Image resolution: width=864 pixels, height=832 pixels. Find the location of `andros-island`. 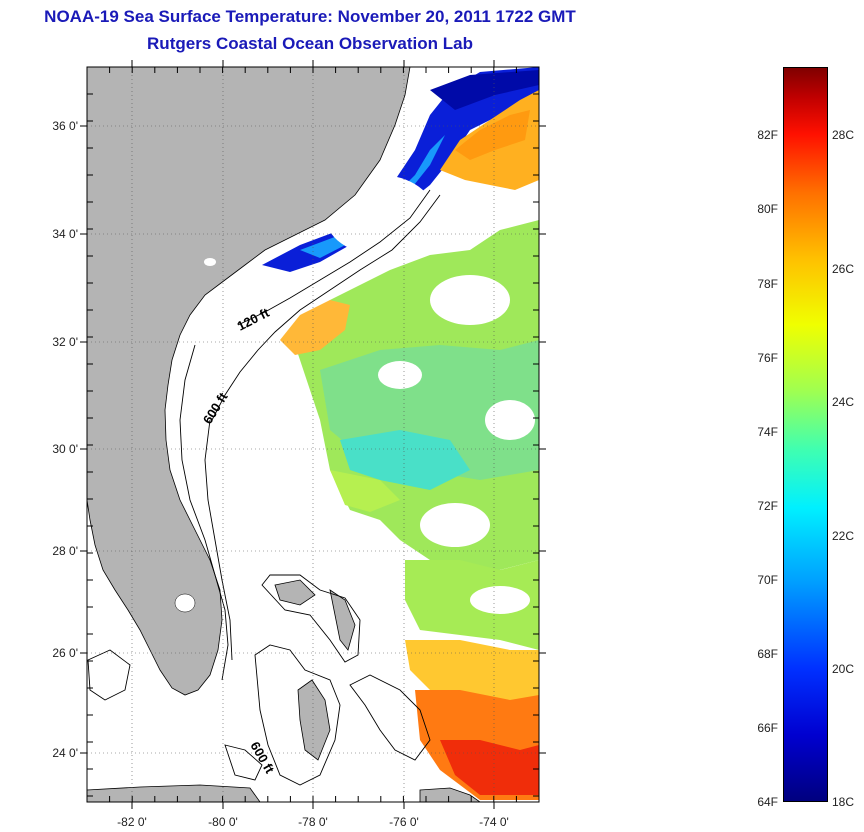

andros-island is located at coordinates (314, 720).